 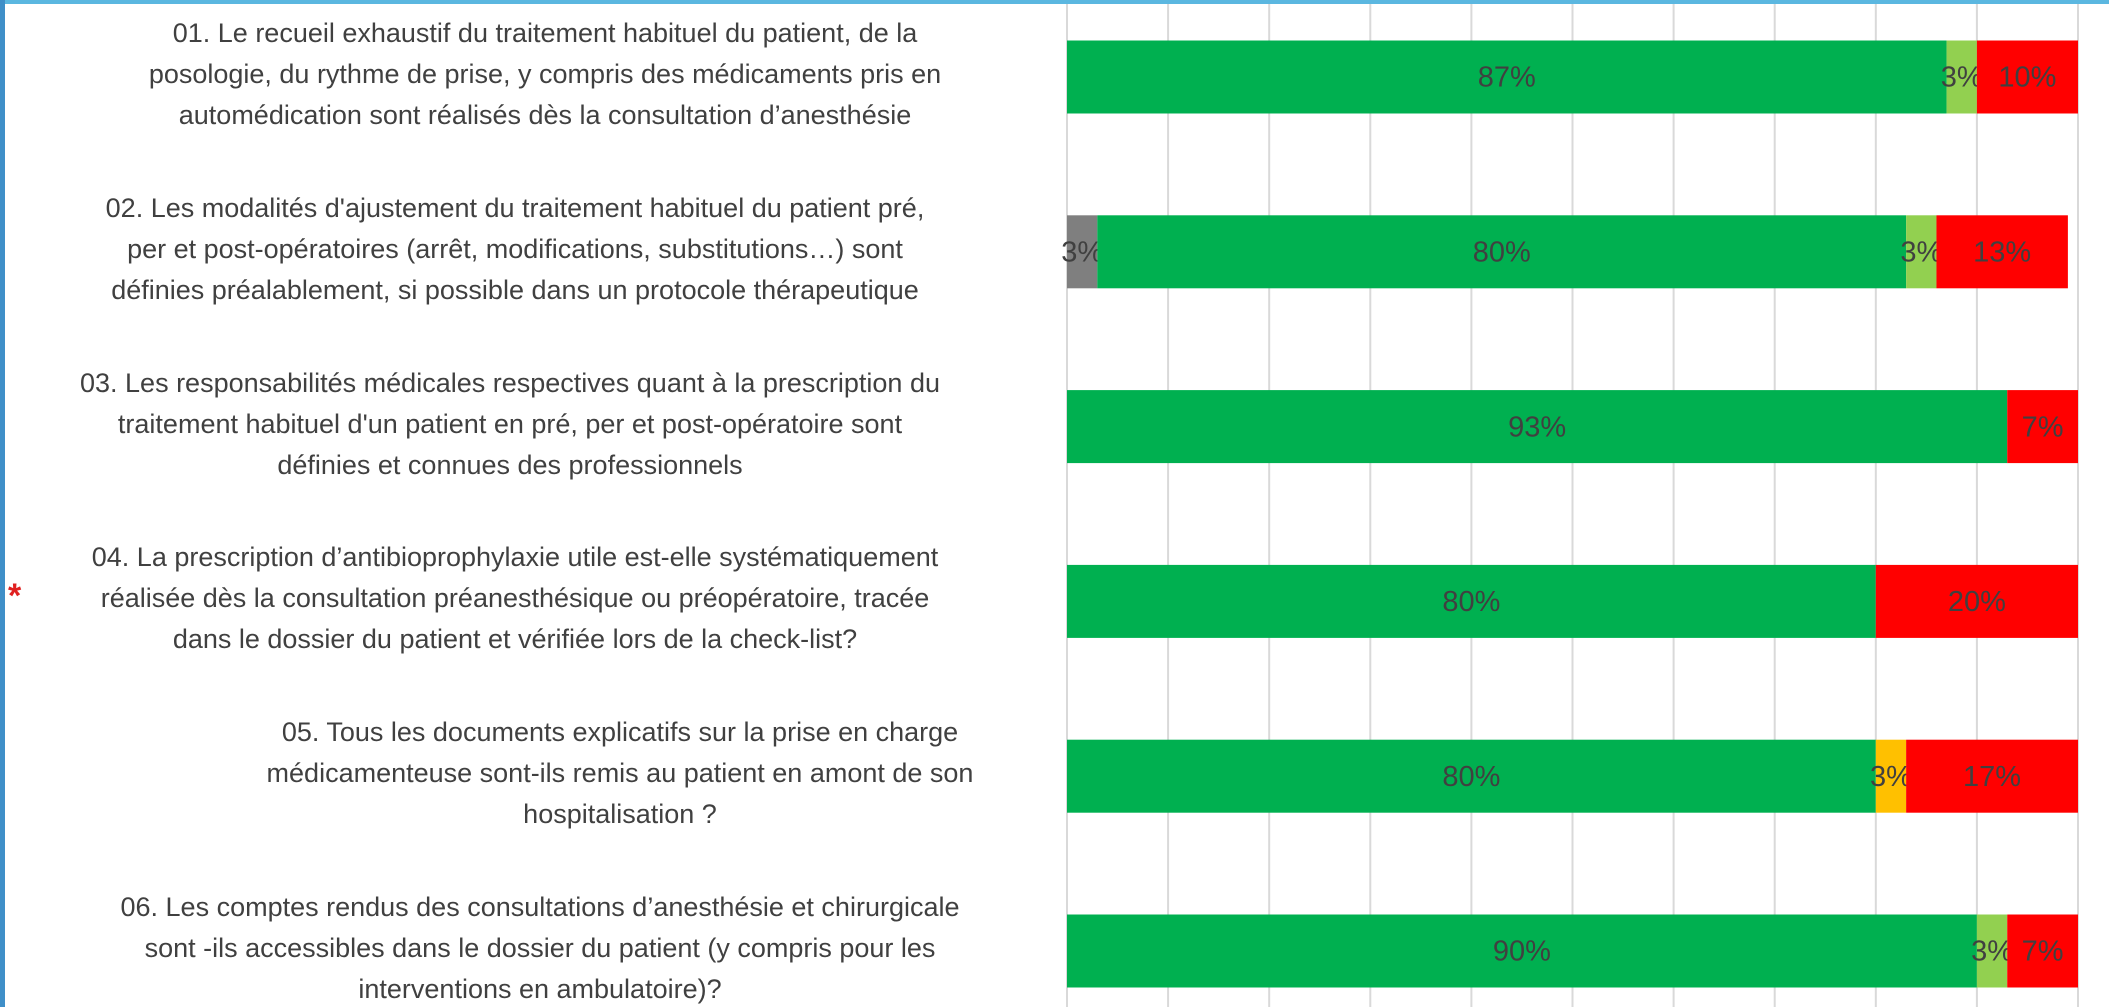 I want to click on frame-top, so click(x=1054, y=2).